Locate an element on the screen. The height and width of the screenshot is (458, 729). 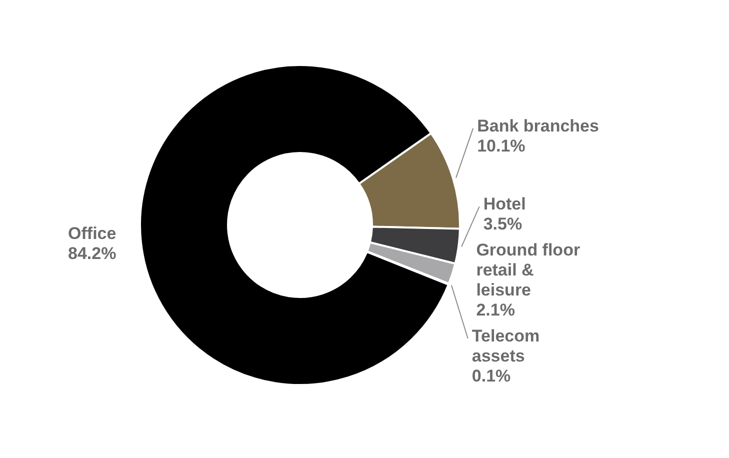
slice-label: Office is located at coordinates (92, 234).